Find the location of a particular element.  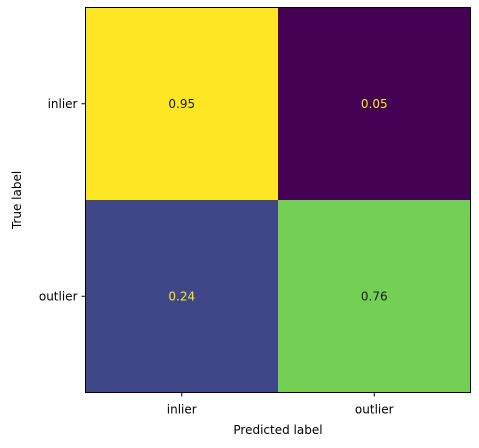

y-tick-label: outlier is located at coordinates (58, 296).